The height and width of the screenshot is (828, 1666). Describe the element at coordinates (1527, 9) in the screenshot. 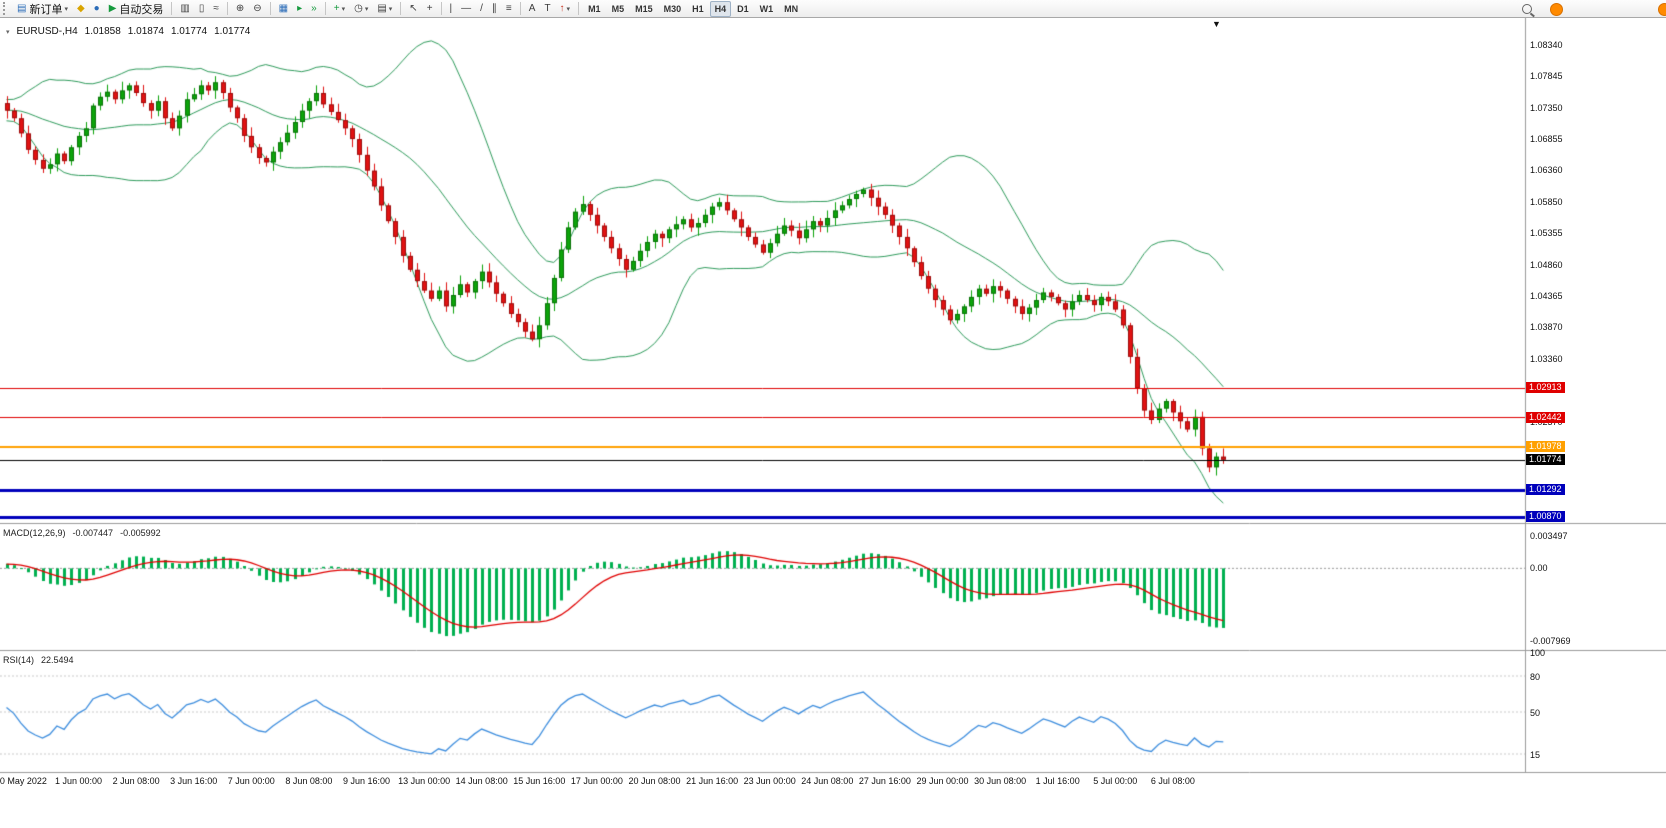

I see `search-icon` at that location.